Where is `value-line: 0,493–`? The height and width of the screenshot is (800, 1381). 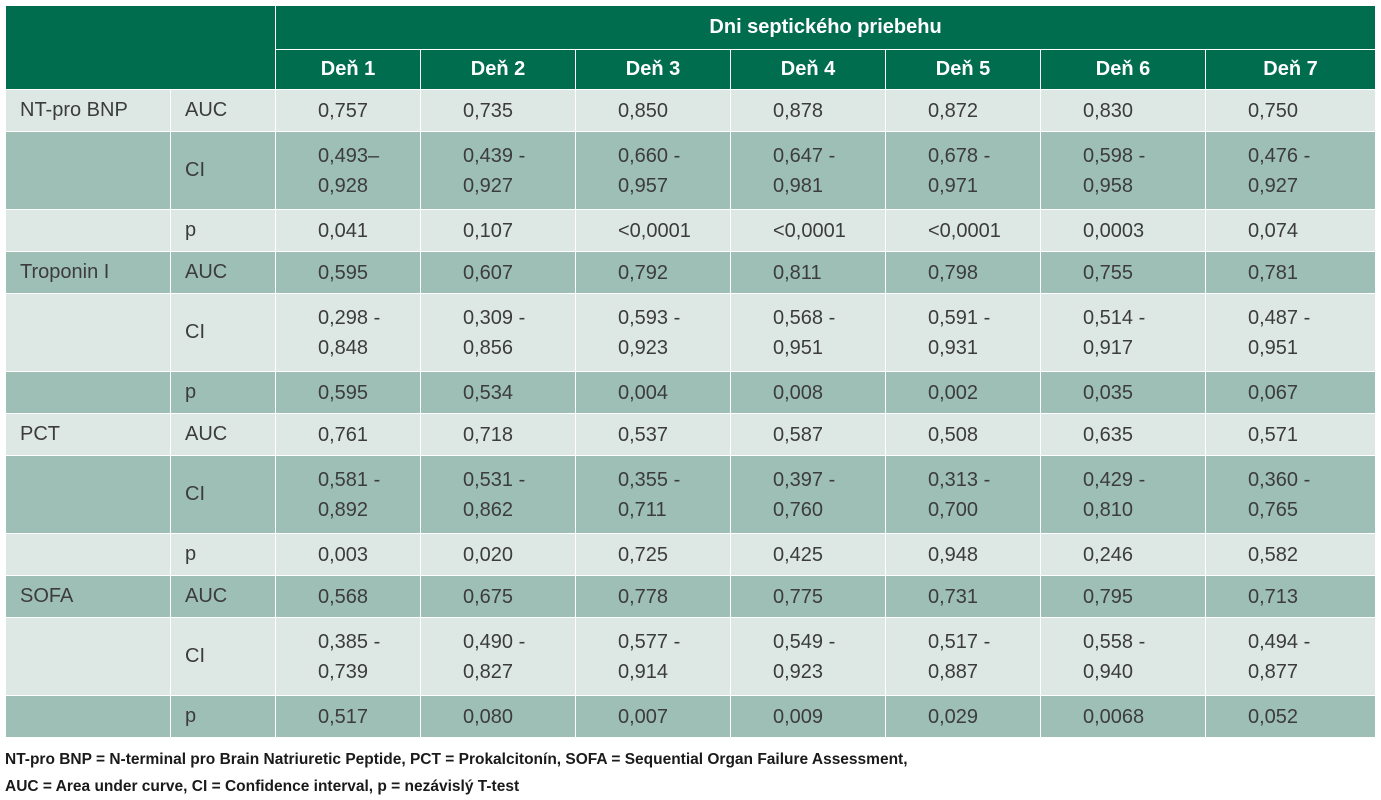
value-line: 0,493– is located at coordinates (349, 155).